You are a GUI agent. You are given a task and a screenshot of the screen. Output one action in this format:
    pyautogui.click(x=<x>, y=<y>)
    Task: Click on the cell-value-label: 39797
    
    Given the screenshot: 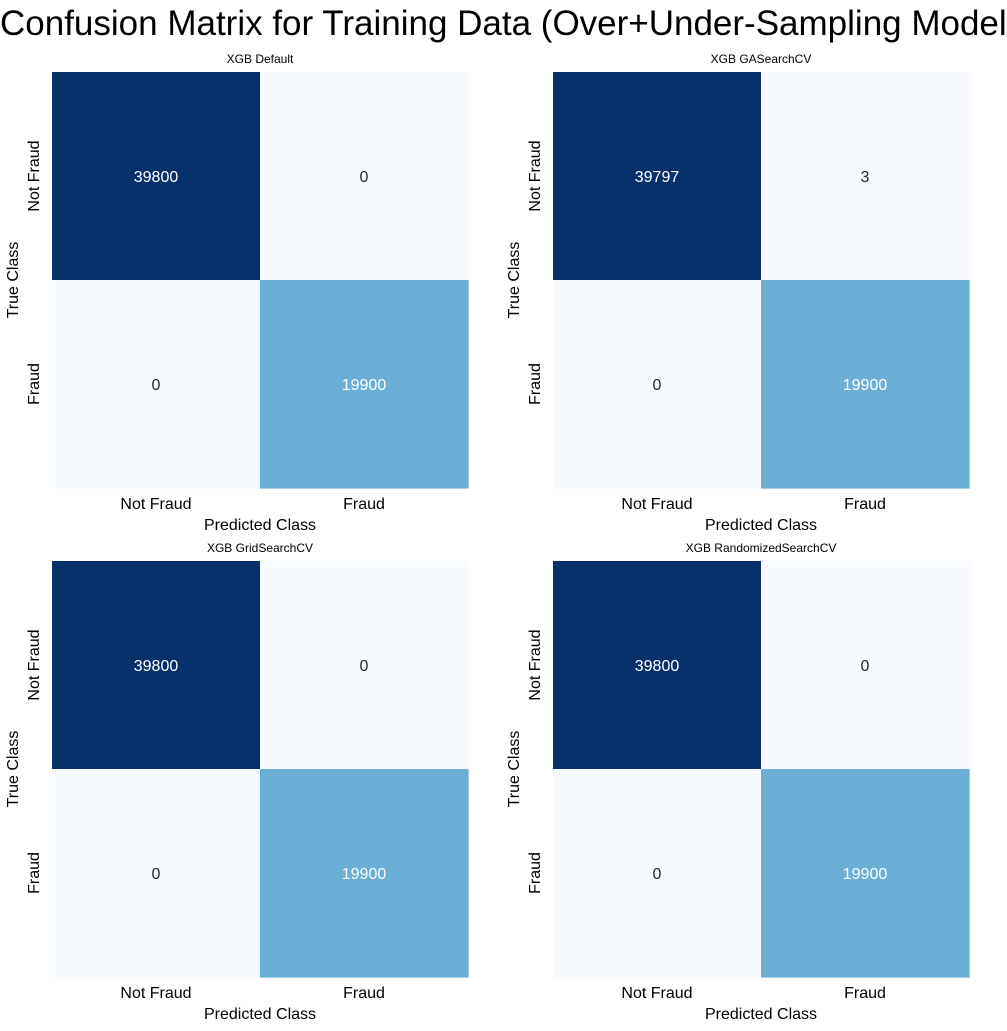 What is the action you would take?
    pyautogui.click(x=657, y=177)
    